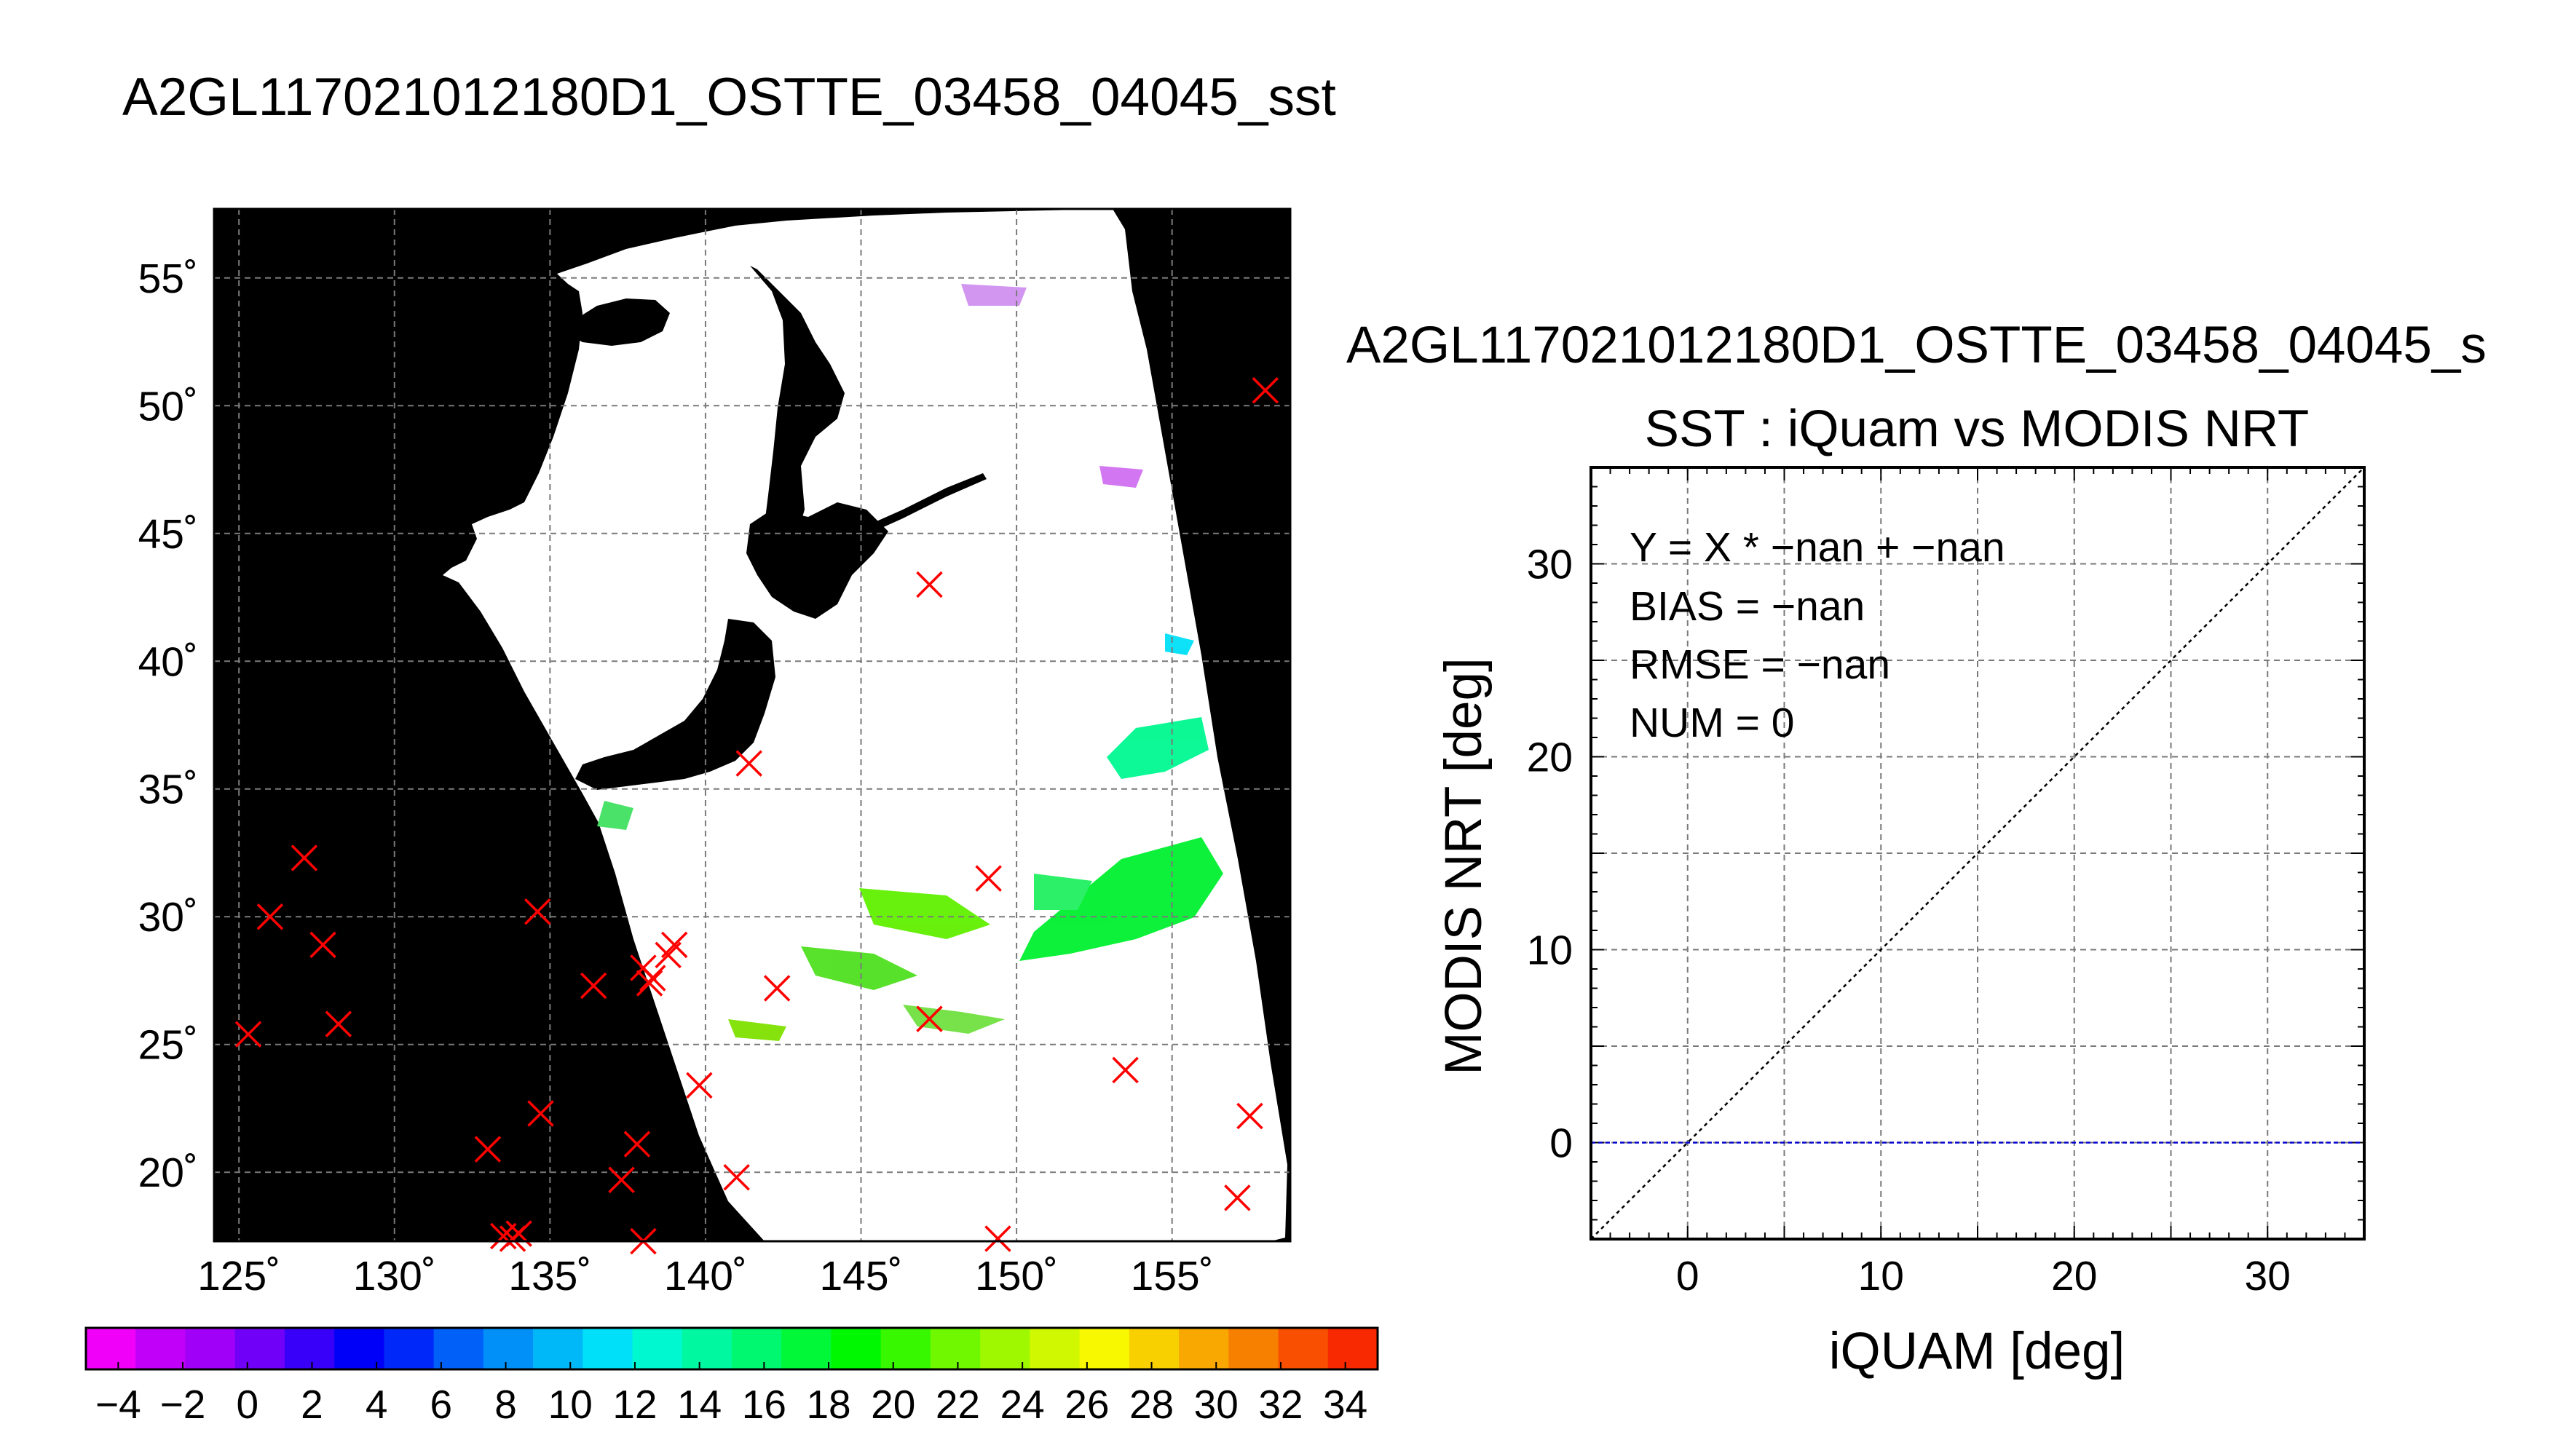  I want to click on stat-fit: Y = X * −nan + −nan, so click(1817, 547).